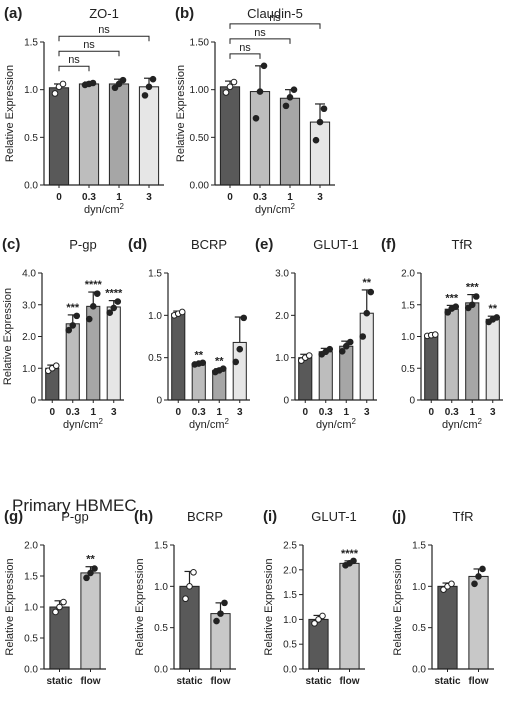  Describe the element at coordinates (452, 412) in the screenshot. I see `panel-f-xtick-label-1: 0.3` at that location.